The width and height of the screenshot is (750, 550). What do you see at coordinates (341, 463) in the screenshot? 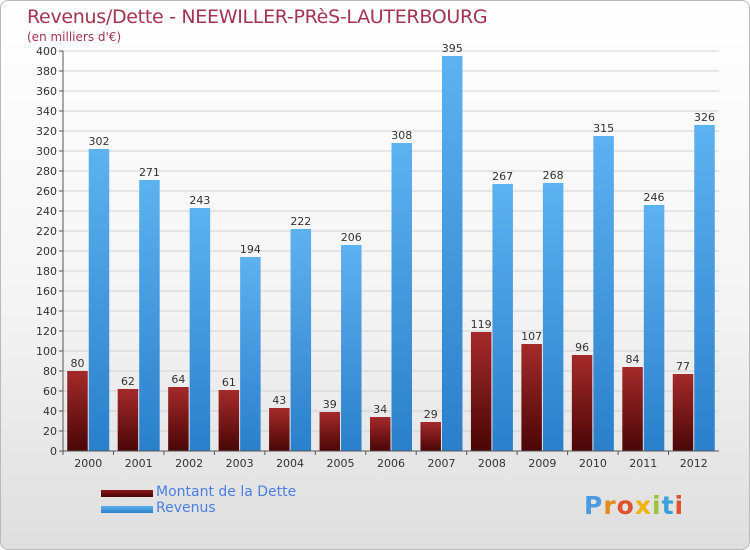
I see `xtick-label-2005: 2005` at bounding box center [341, 463].